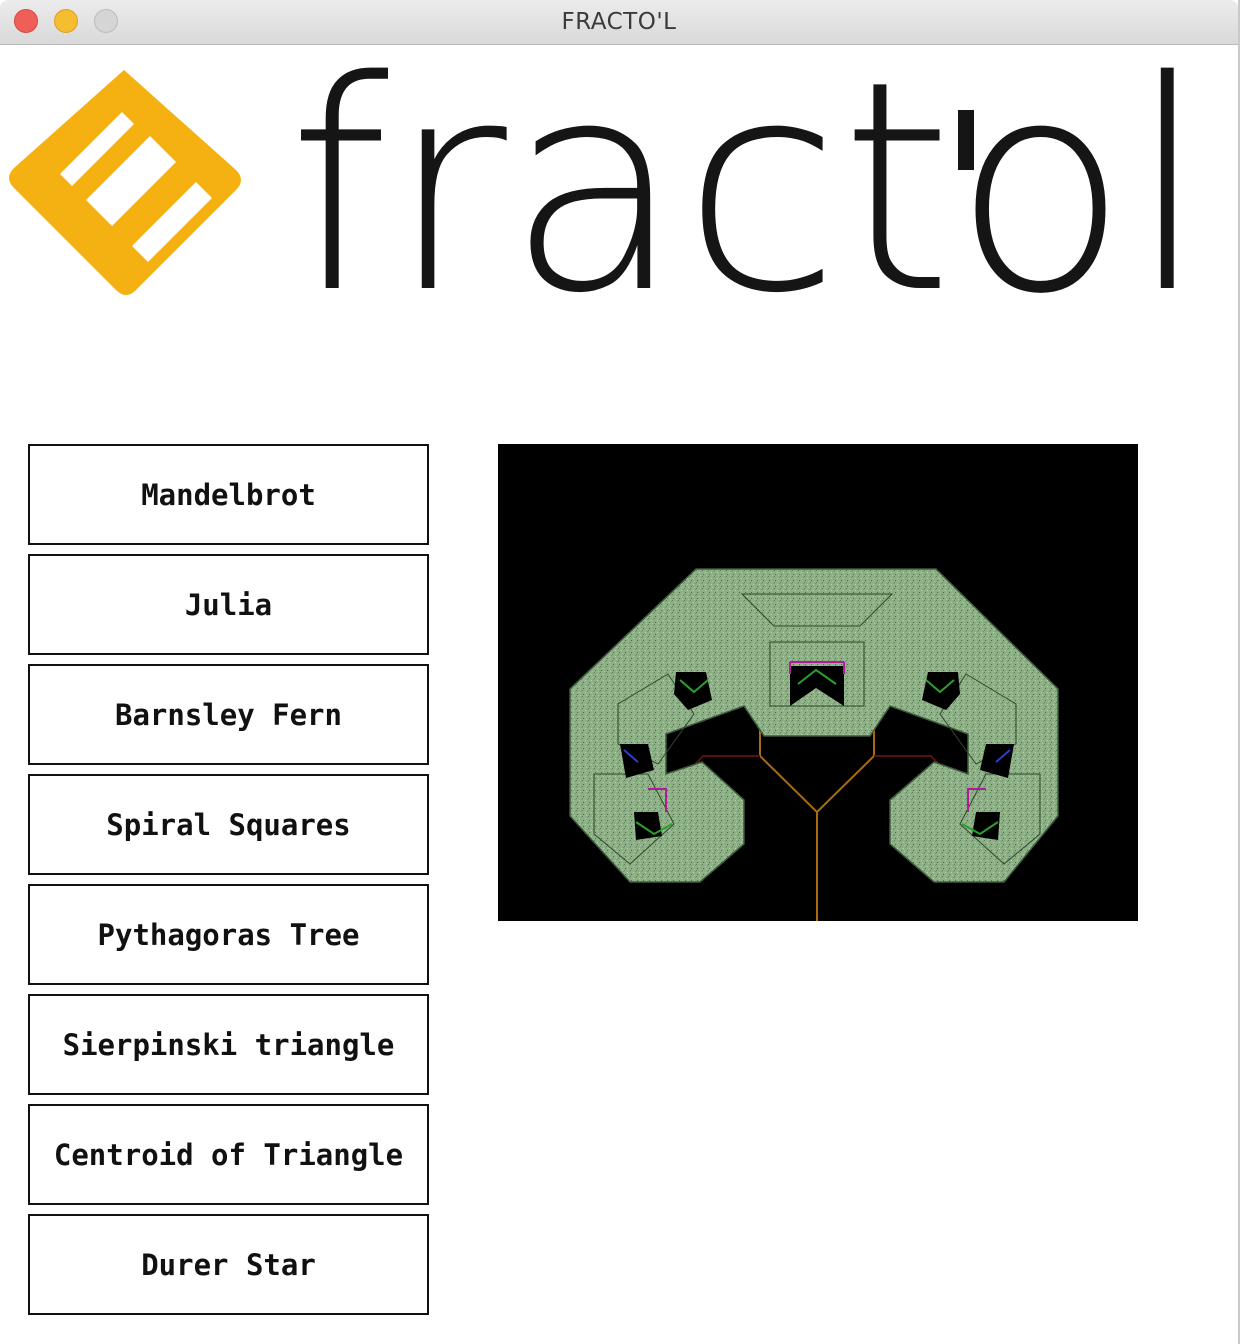 This screenshot has width=1240, height=1344. I want to click on window-title: FRACTO'L, so click(619, 22).